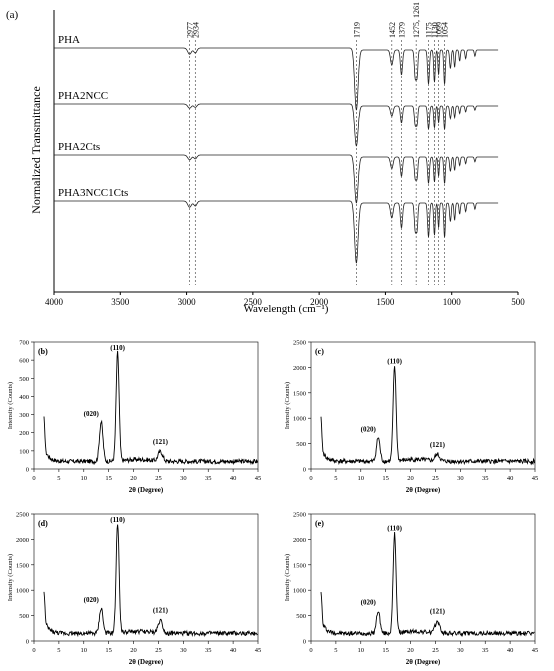  What do you see at coordinates (27, 470) in the screenshot?
I see `xrd-y-tick-label: 0` at bounding box center [27, 470].